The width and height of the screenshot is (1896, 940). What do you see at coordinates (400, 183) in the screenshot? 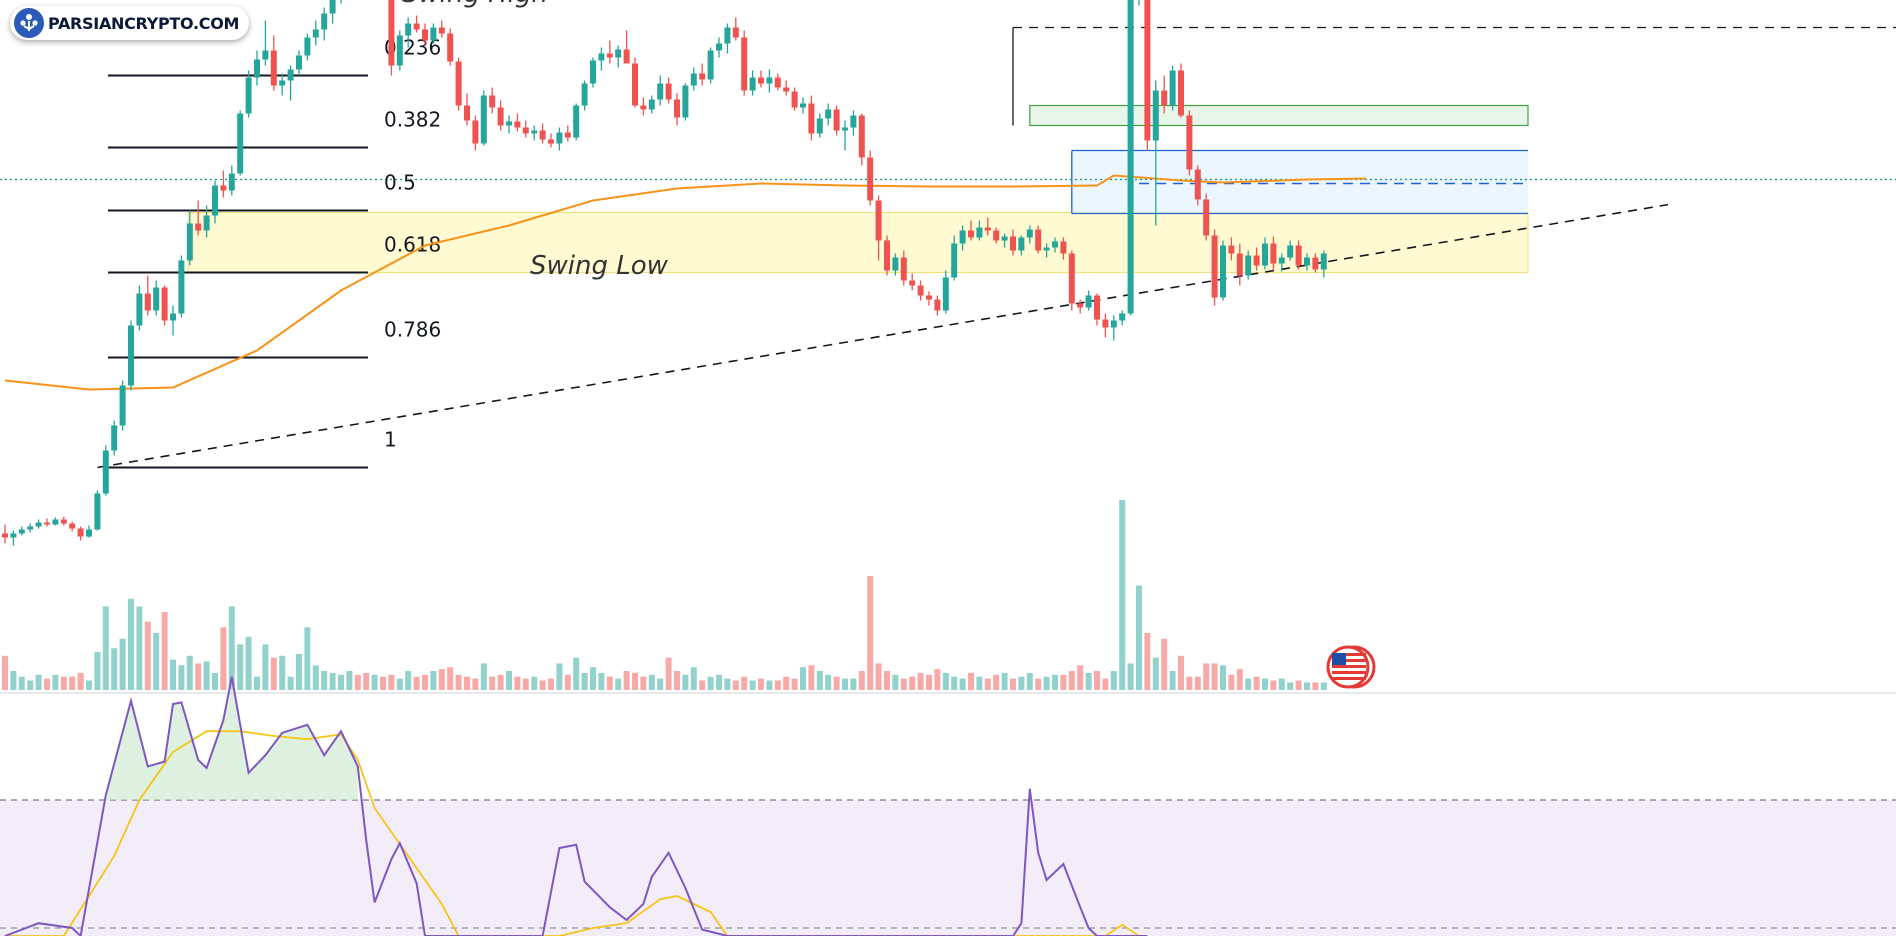
I see `fib-level-label: 0.5` at bounding box center [400, 183].